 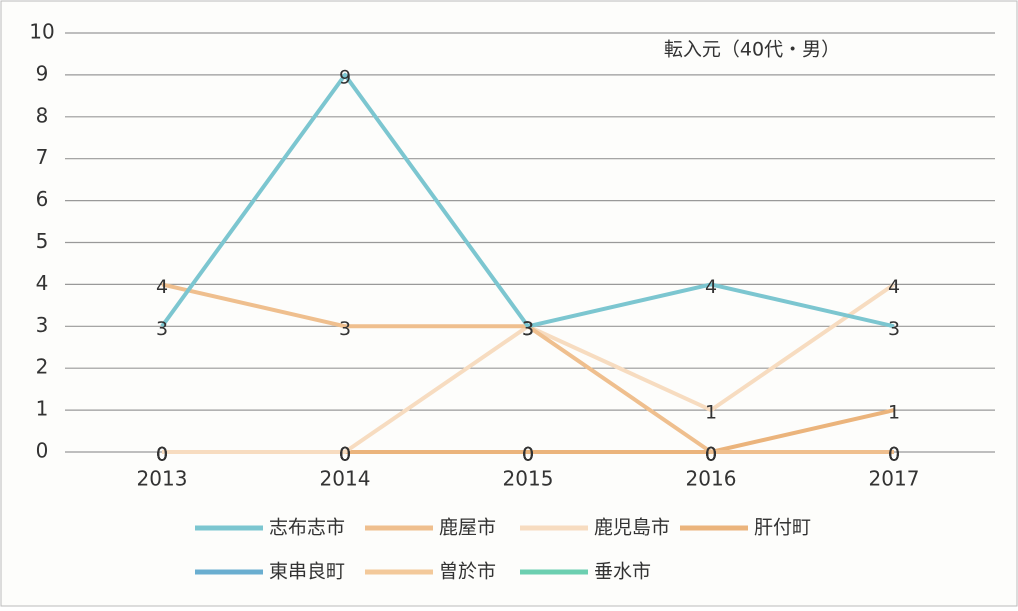 What do you see at coordinates (752, 50) in the screenshot?
I see `chart-title: 転入元（40代・男）` at bounding box center [752, 50].